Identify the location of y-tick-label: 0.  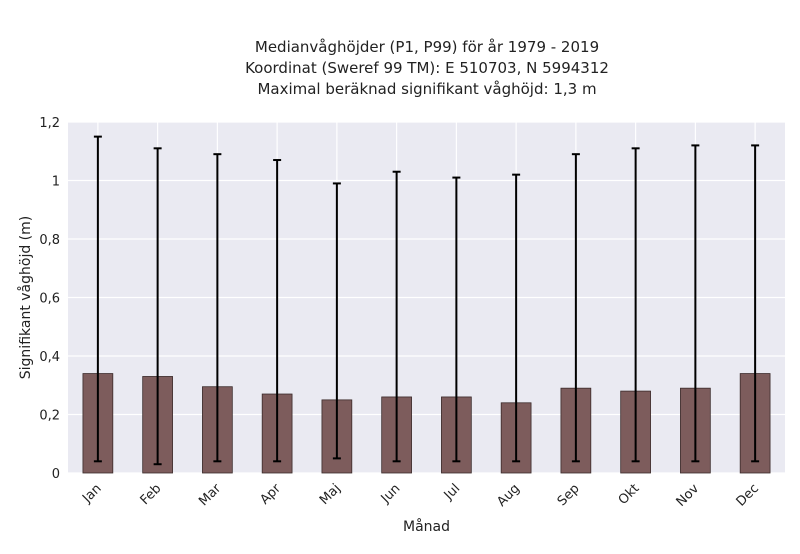
(56, 474).